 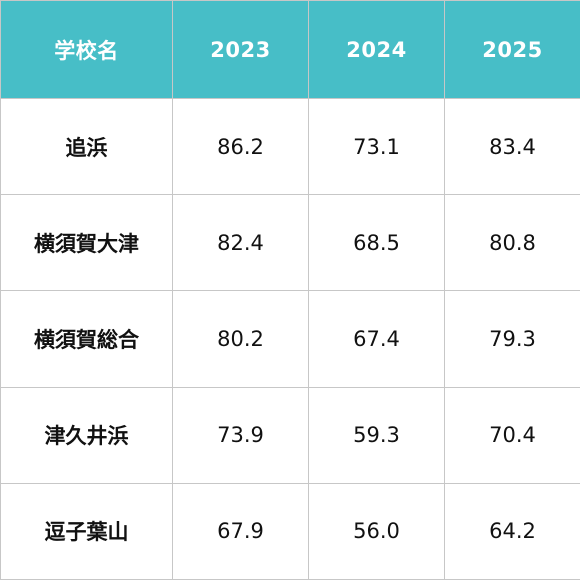 What do you see at coordinates (240, 435) in the screenshot?
I see `value-cell-2023: 73.9` at bounding box center [240, 435].